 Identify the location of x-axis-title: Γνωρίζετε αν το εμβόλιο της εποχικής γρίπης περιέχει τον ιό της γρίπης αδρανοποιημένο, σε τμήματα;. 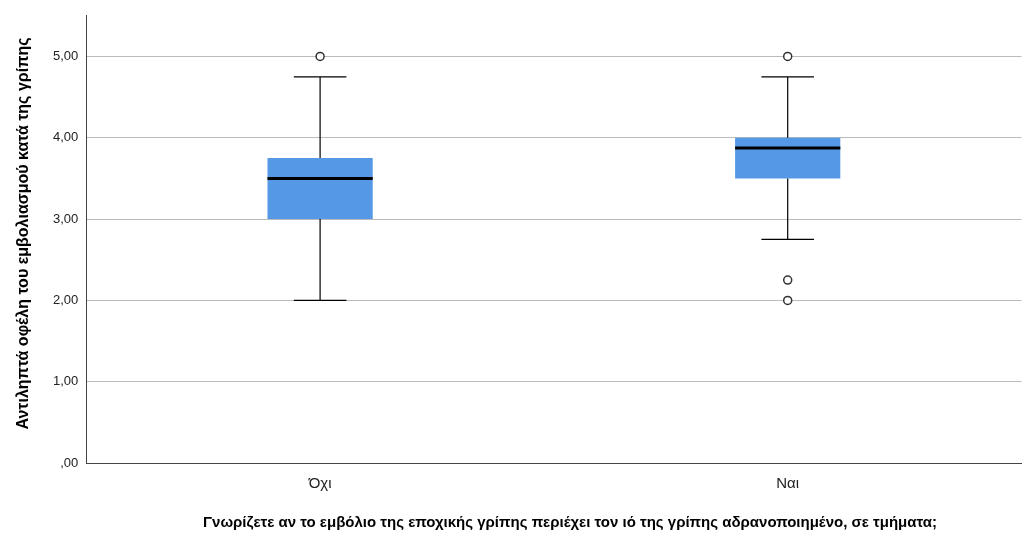
(570, 521).